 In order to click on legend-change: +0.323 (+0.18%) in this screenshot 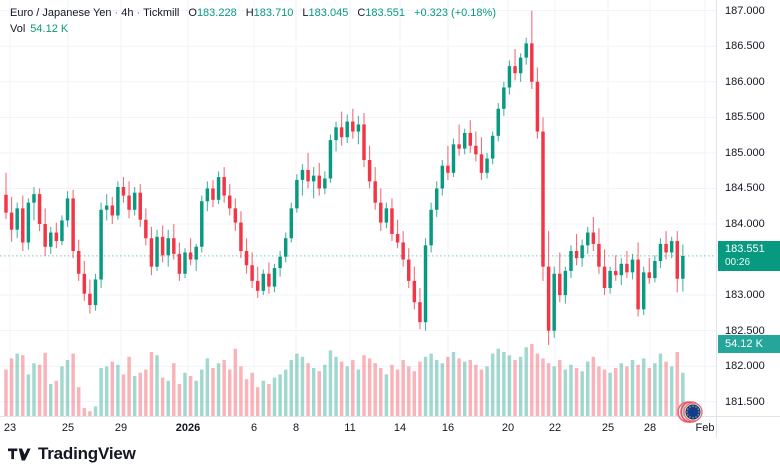, I will do `click(455, 13)`.